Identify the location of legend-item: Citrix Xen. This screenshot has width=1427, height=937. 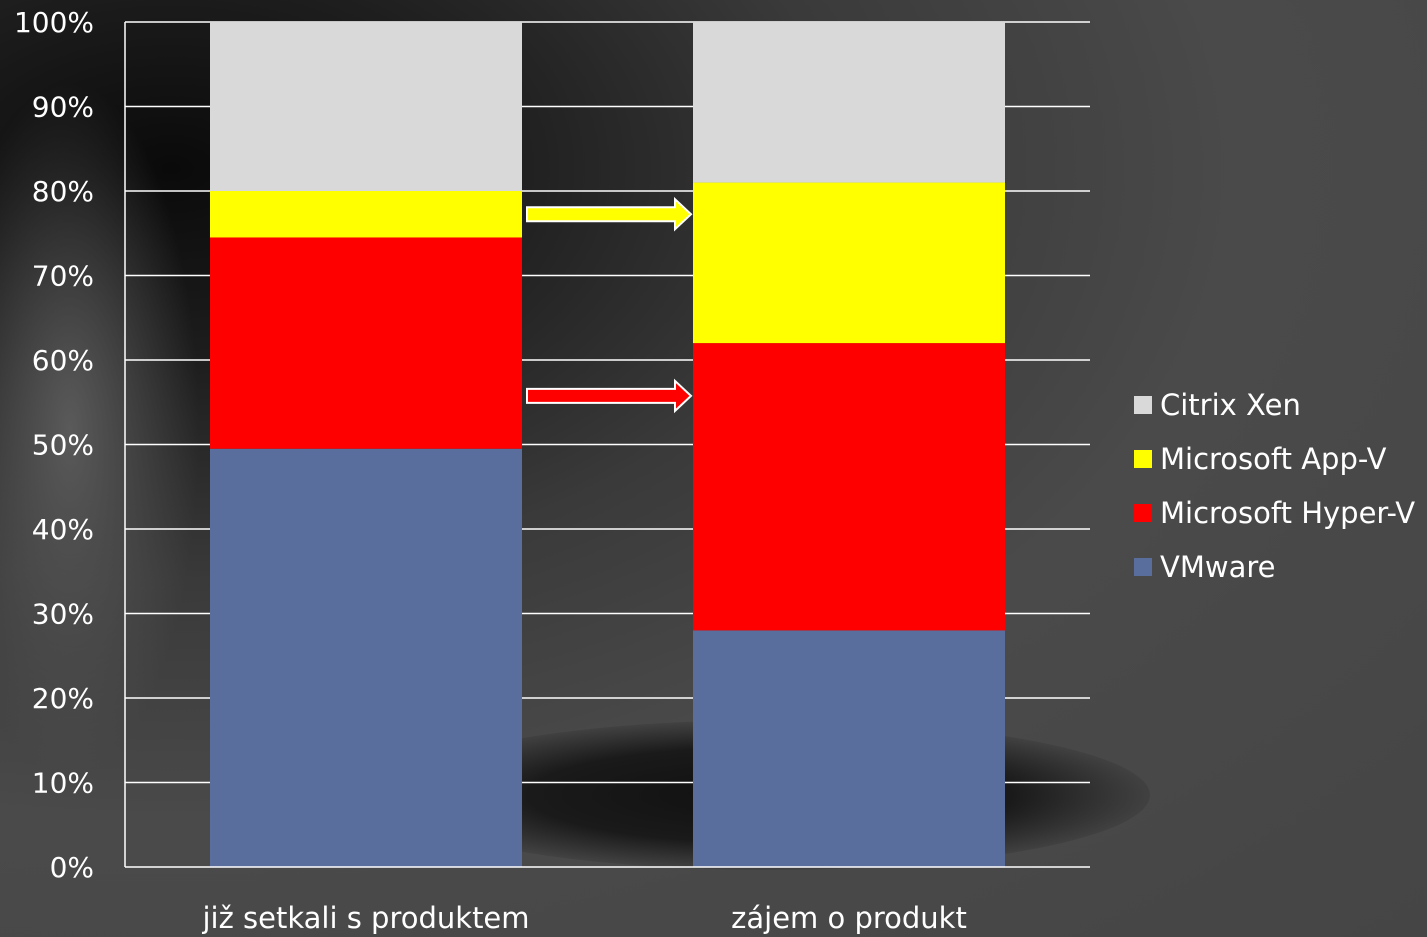
(1274, 405).